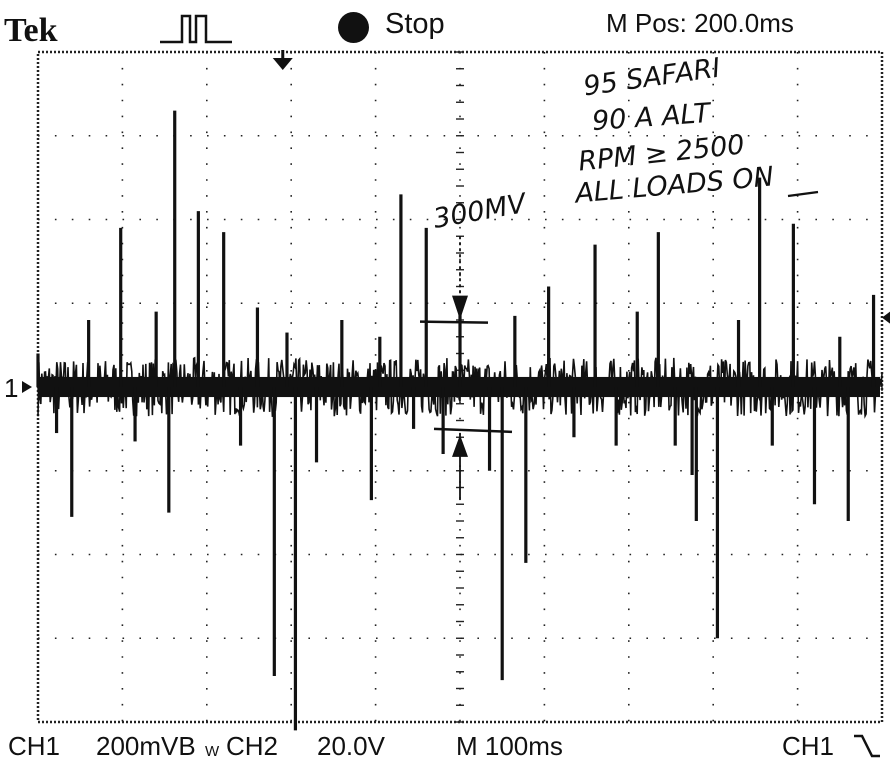  What do you see at coordinates (460, 307) in the screenshot?
I see `measurement-arrow-down-head` at bounding box center [460, 307].